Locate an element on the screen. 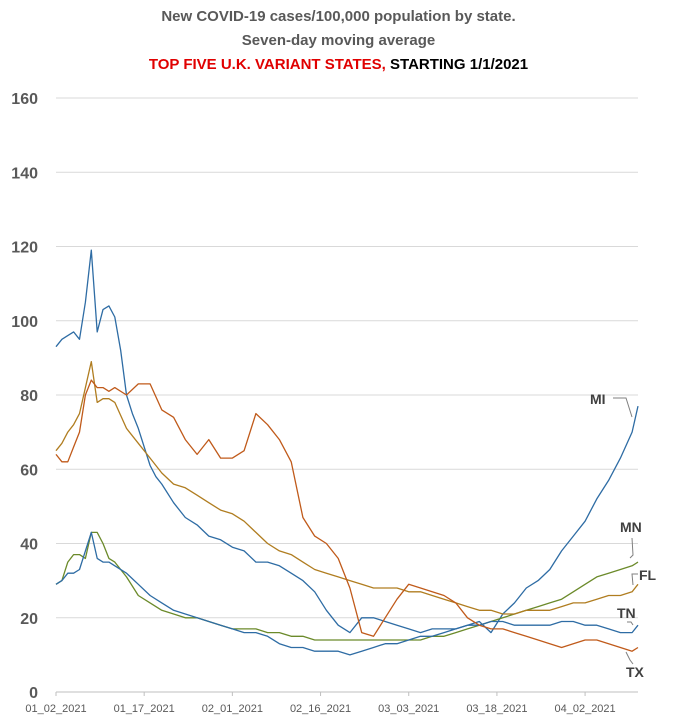 The height and width of the screenshot is (723, 677). x-tick-label: 01_02_2021 is located at coordinates (55, 709).